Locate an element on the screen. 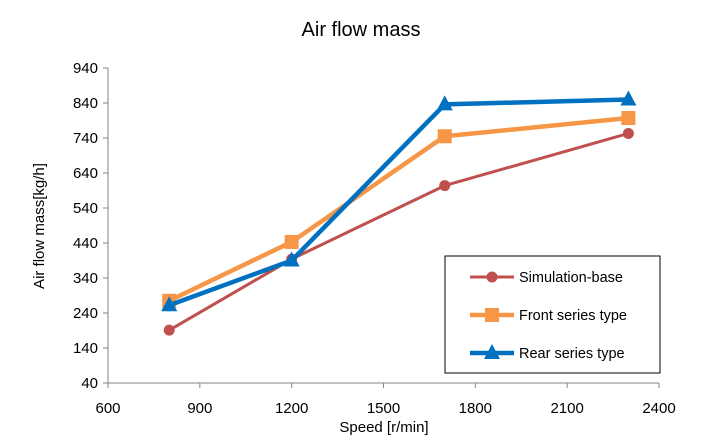 Image resolution: width=723 pixels, height=442 pixels. x-tick-label: 1800 is located at coordinates (475, 408).